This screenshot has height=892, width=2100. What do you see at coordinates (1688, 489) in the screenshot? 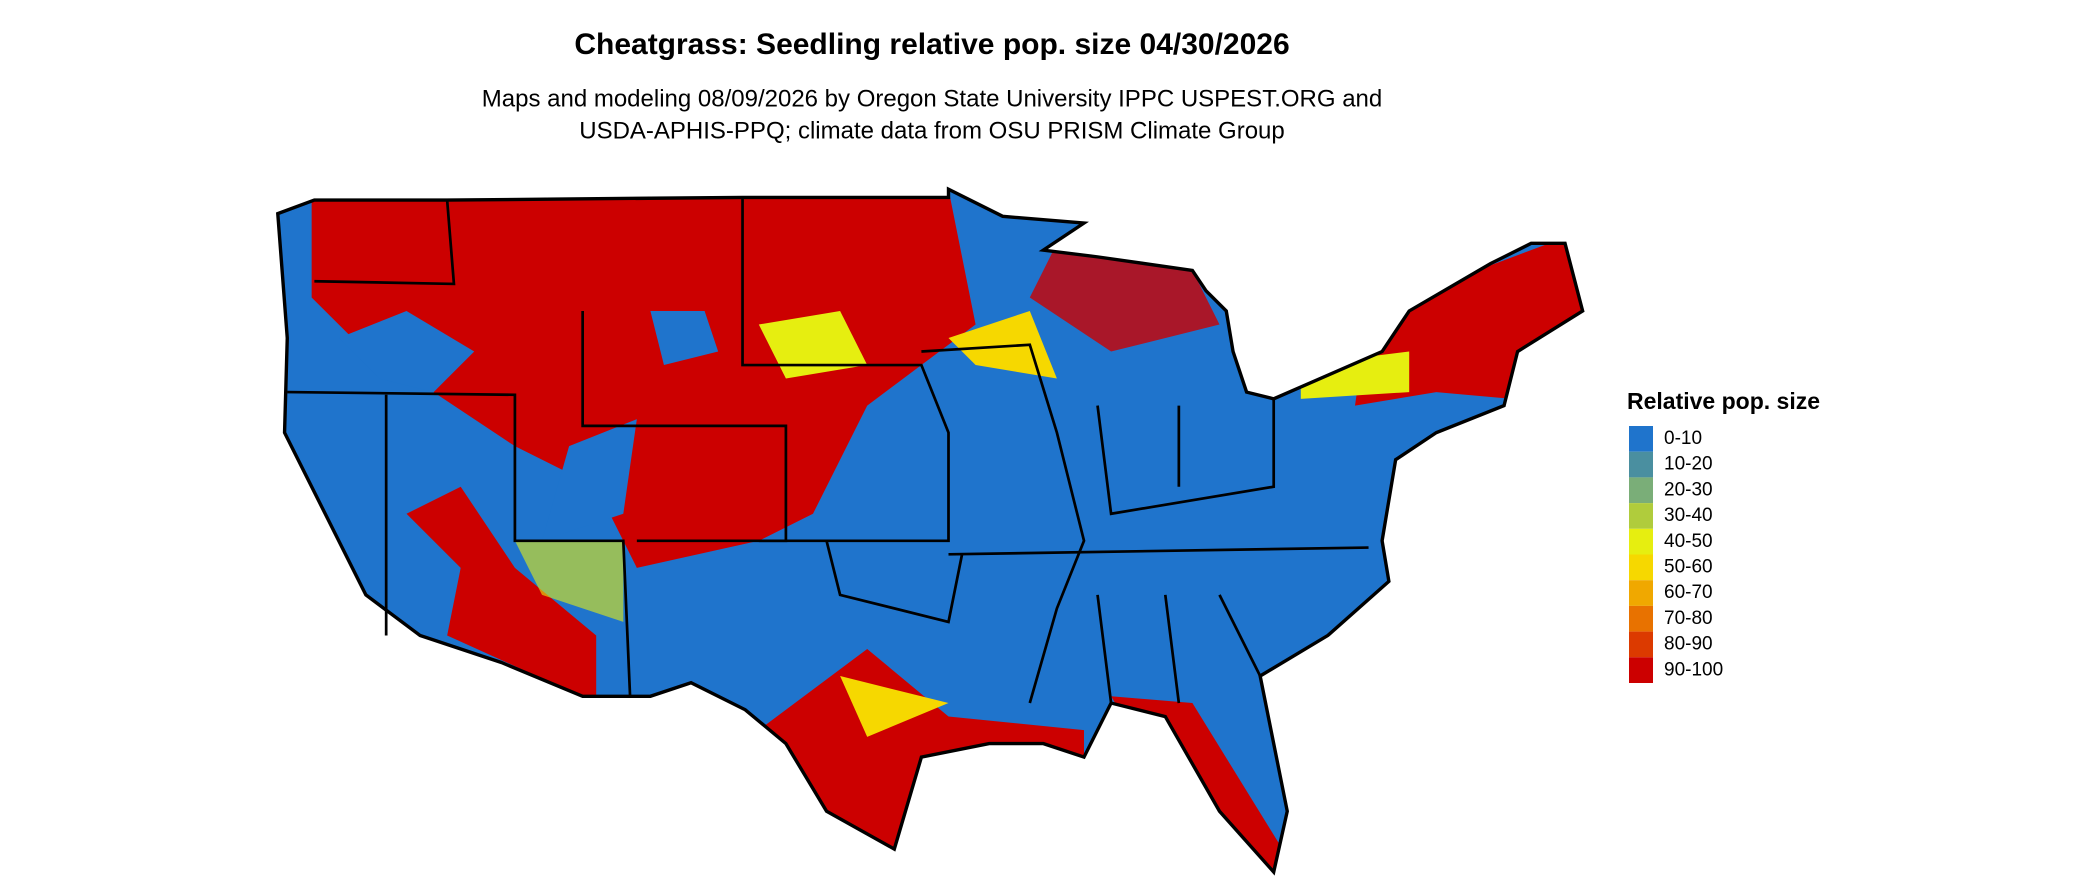
I see `legend-label: 20-30` at bounding box center [1688, 489].